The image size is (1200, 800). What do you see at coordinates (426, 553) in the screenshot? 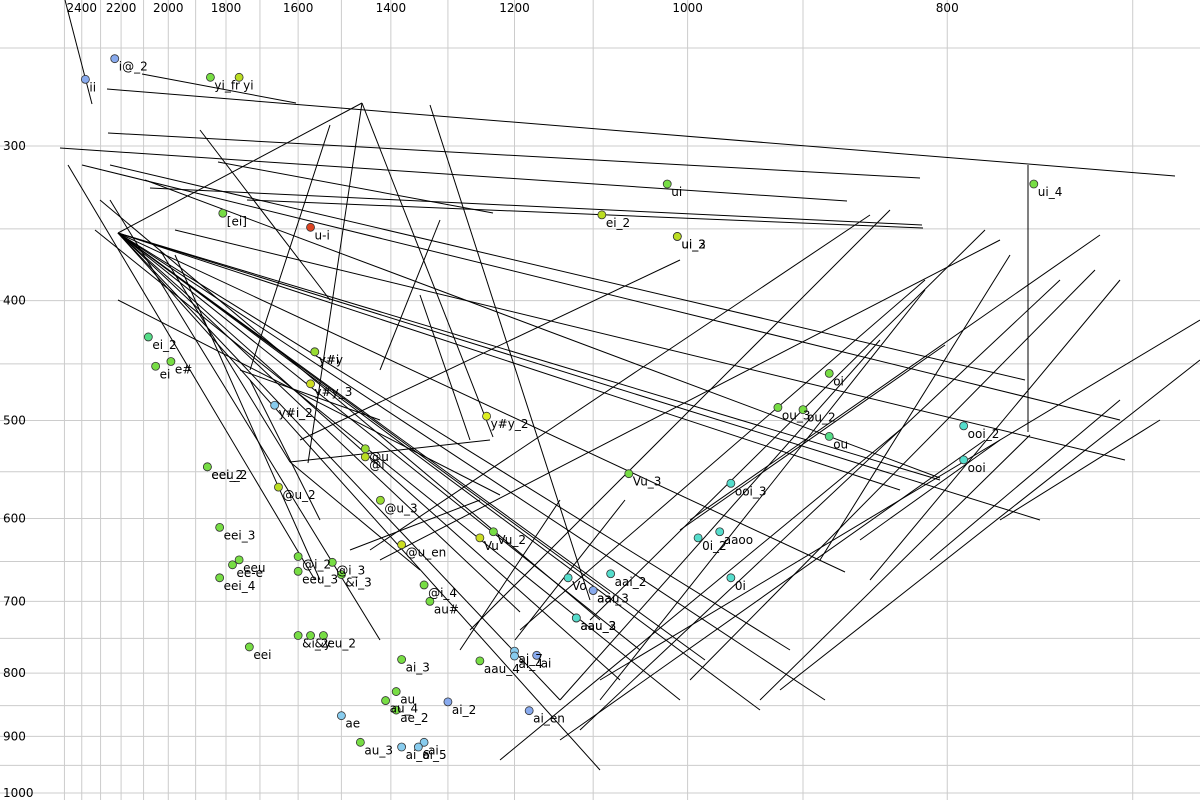
I see `vowel-label: @u_en` at bounding box center [426, 553].